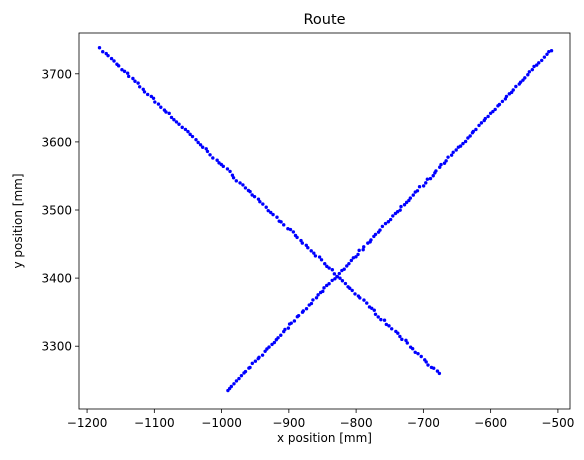 The image size is (584, 460). I want to click on y-tick-label: 3500, so click(56, 211).